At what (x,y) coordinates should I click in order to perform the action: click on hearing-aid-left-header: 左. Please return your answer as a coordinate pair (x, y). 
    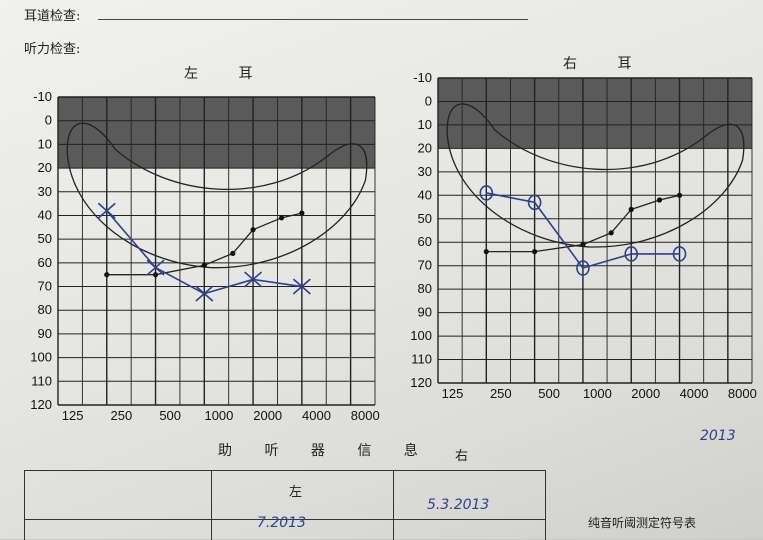
    Looking at the image, I should click on (296, 492).